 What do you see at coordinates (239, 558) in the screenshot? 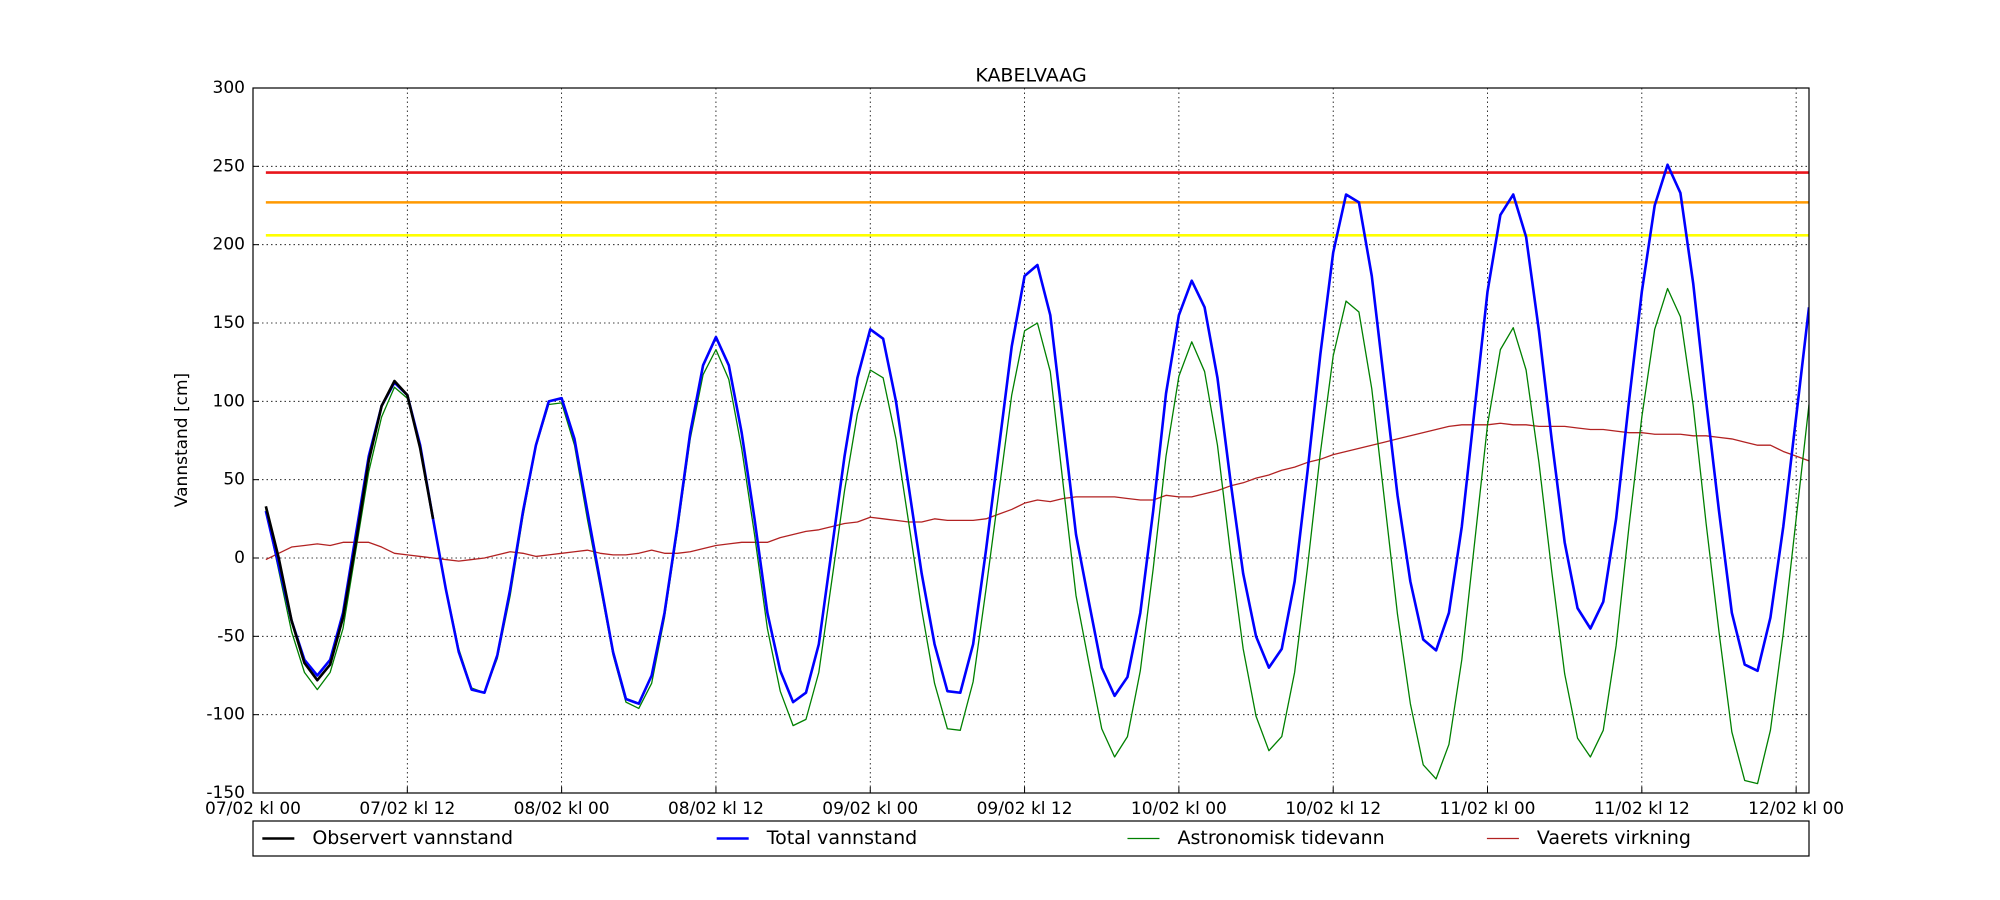
I see `y-tick-label: 0` at bounding box center [239, 558].